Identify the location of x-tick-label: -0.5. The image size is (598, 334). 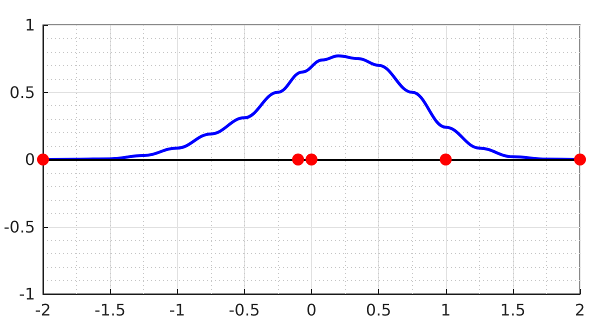
(244, 310).